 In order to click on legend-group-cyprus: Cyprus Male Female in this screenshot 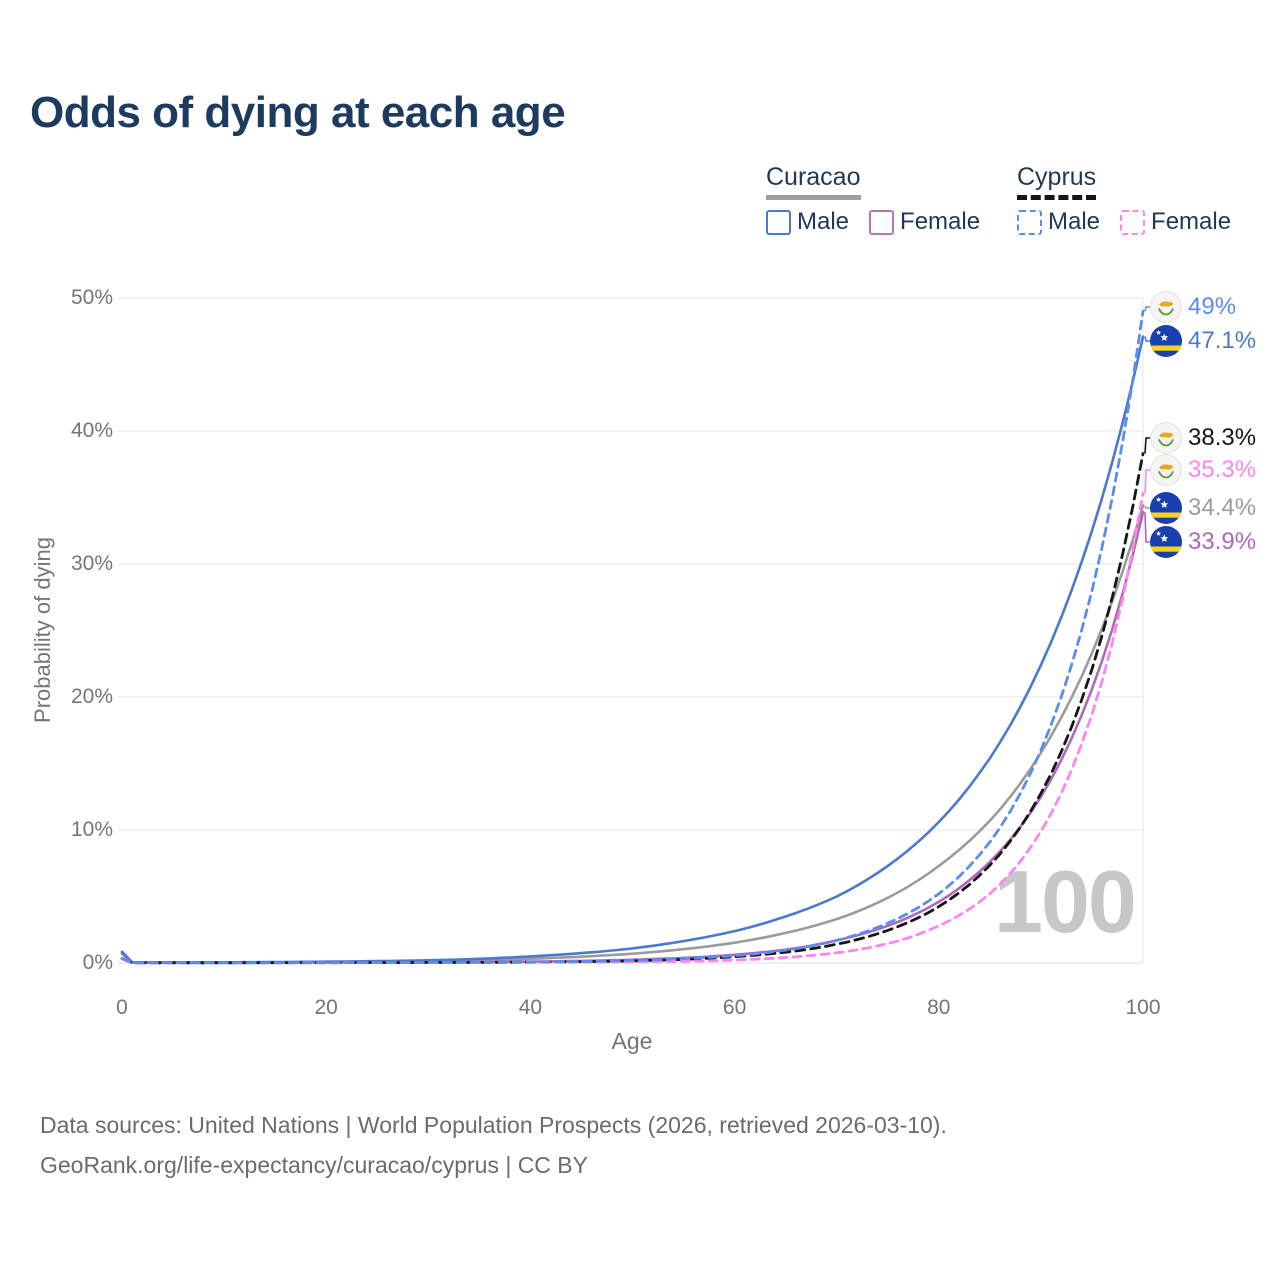, I will do `click(1124, 199)`.